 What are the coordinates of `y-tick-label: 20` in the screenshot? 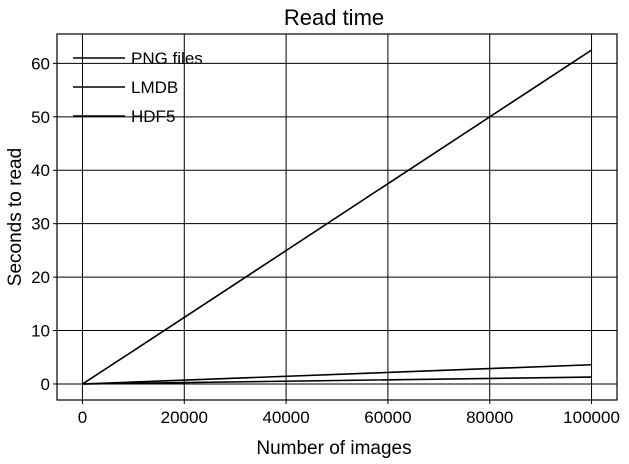 It's located at (40, 277).